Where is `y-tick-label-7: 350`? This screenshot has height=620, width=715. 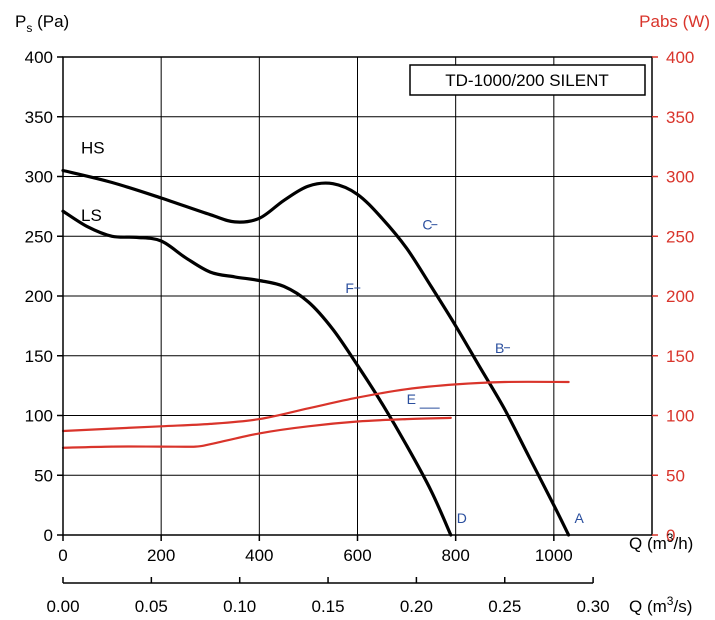 y-tick-label-7: 350 is located at coordinates (39, 117).